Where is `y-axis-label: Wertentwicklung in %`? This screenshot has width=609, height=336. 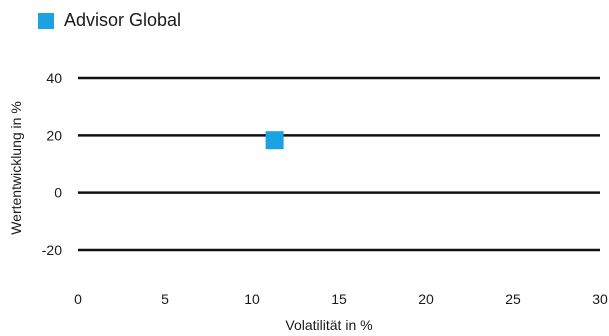
y-axis-label: Wertentwicklung in % is located at coordinates (16, 168).